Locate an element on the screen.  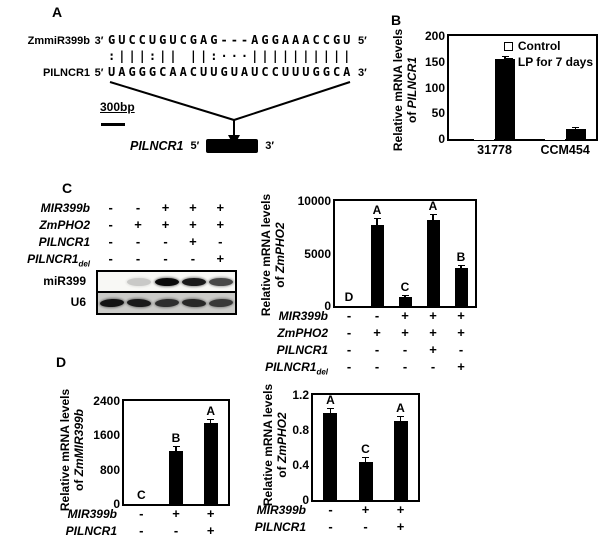
legend-item: LP for 7 days is located at coordinates (548, 62).